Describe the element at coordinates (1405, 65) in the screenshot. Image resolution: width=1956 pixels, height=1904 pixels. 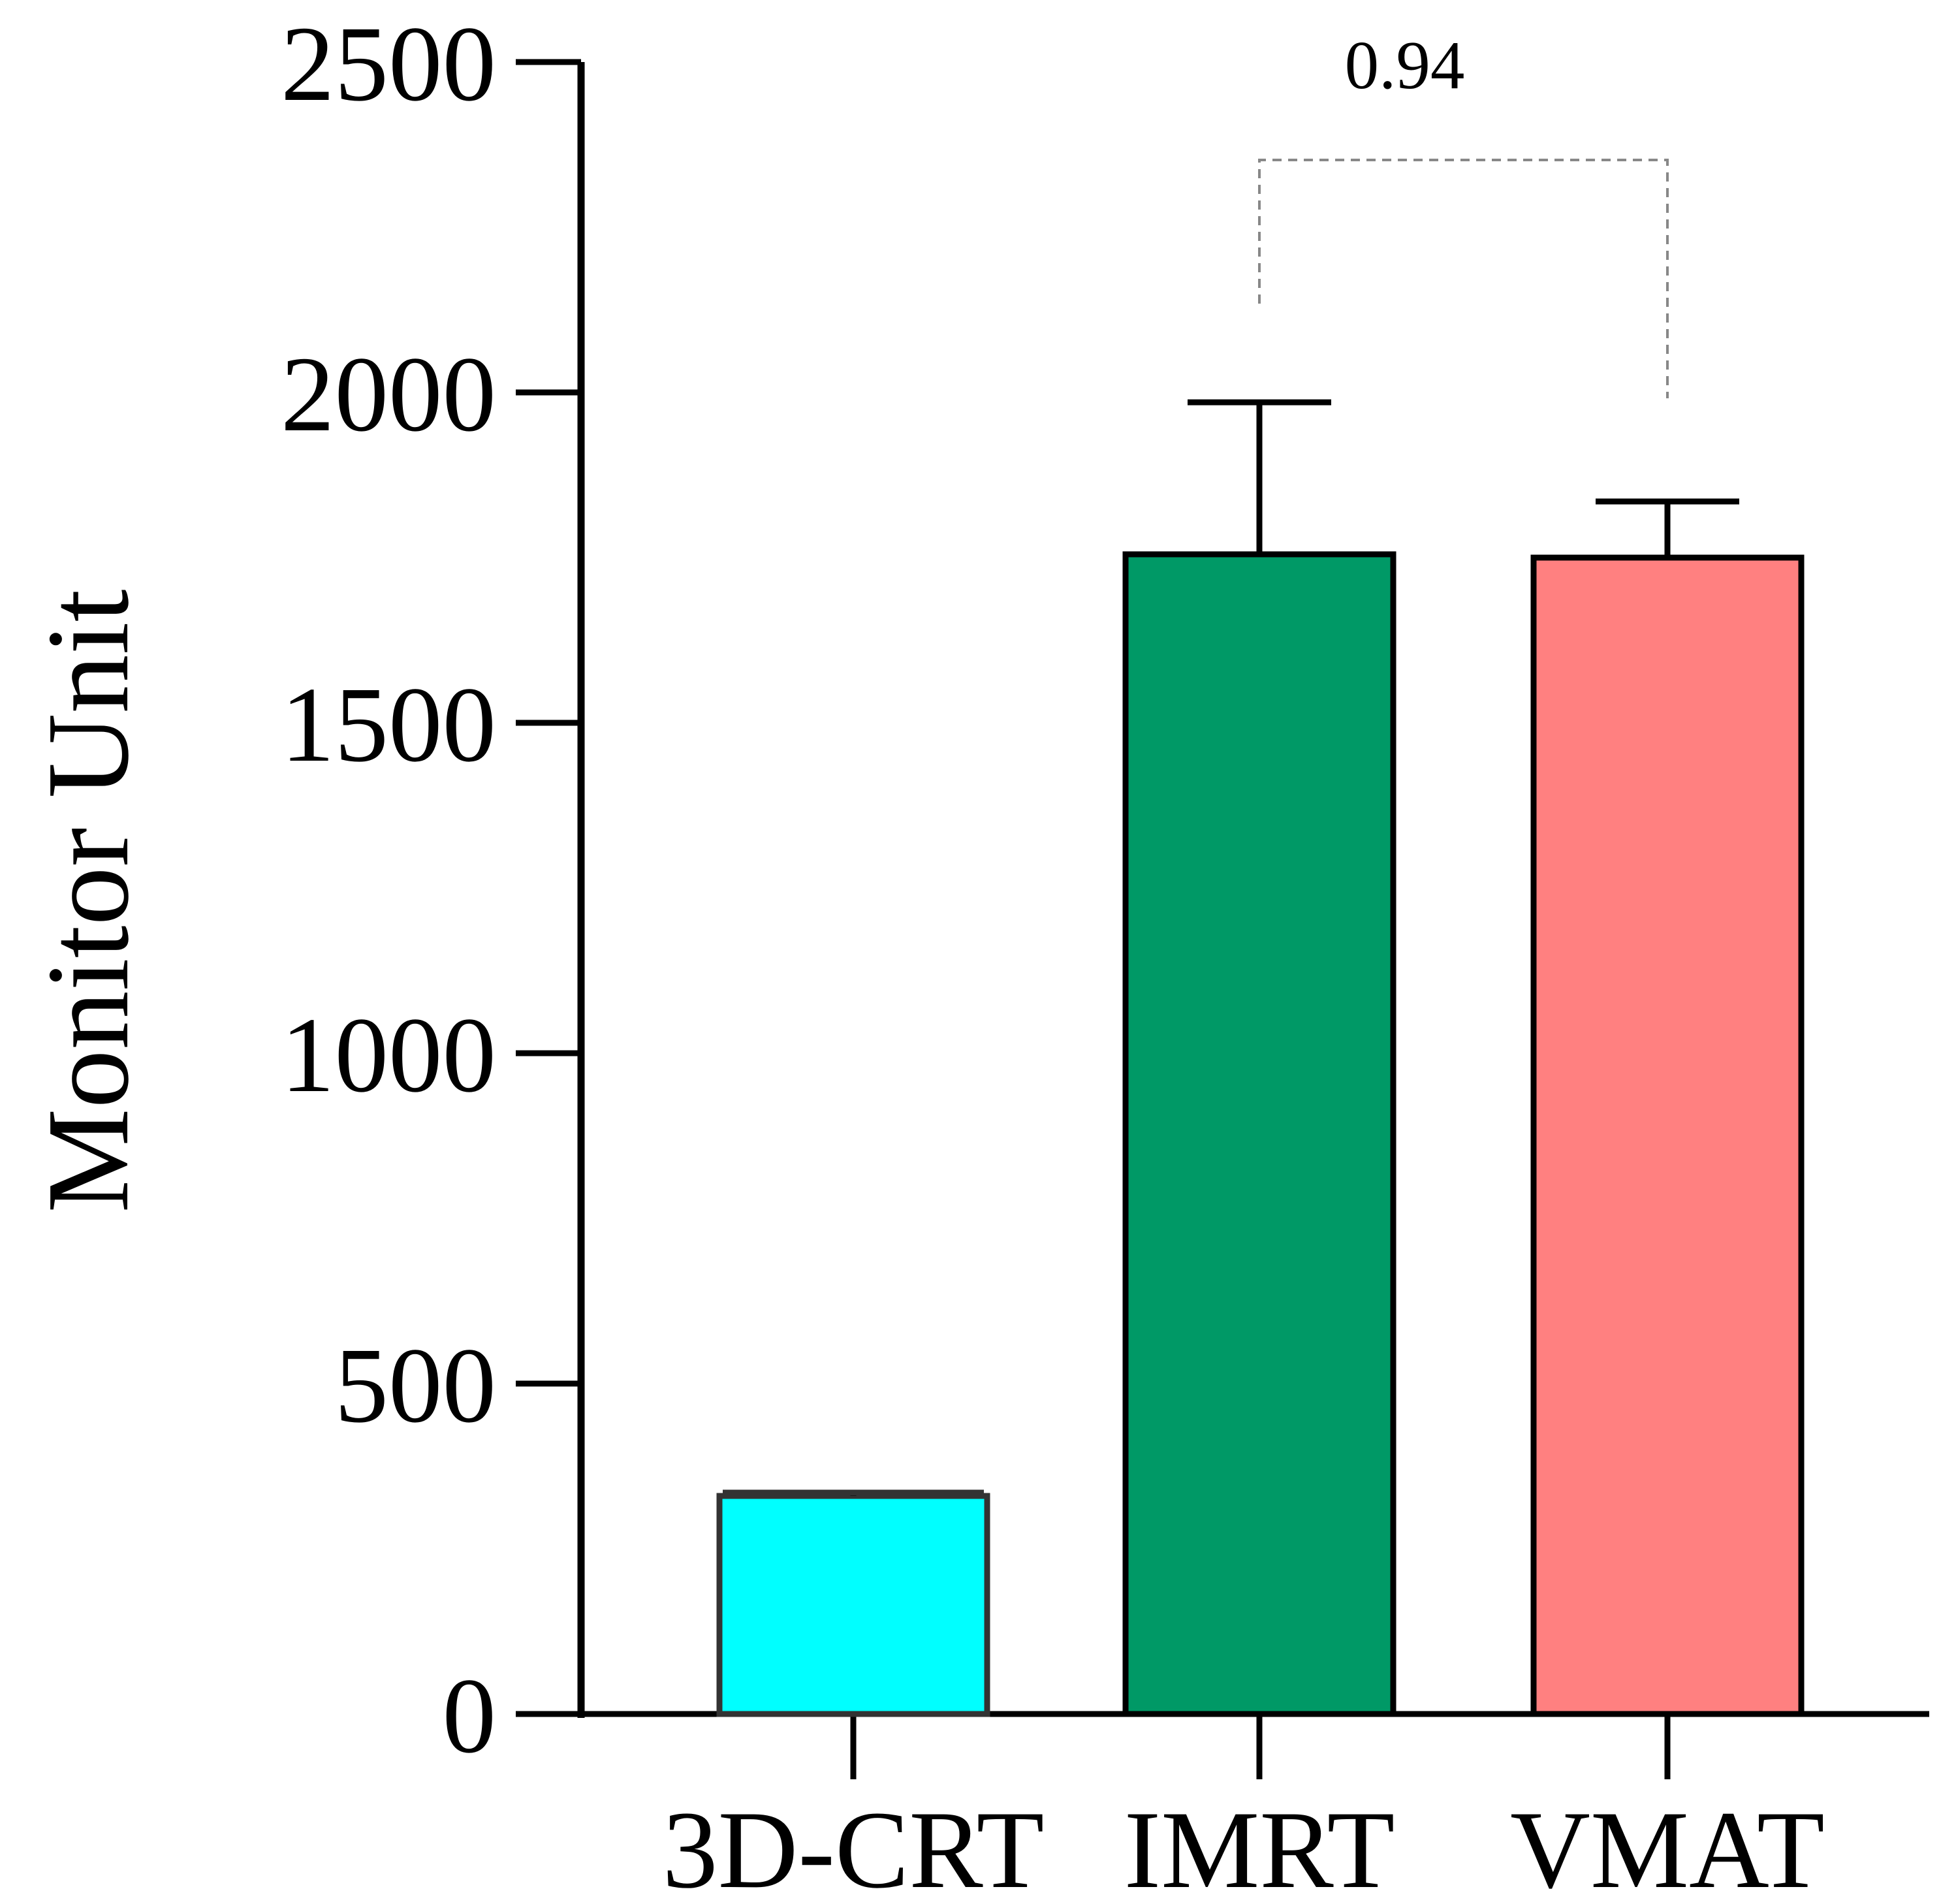
I see `significance-label: 0.94` at that location.